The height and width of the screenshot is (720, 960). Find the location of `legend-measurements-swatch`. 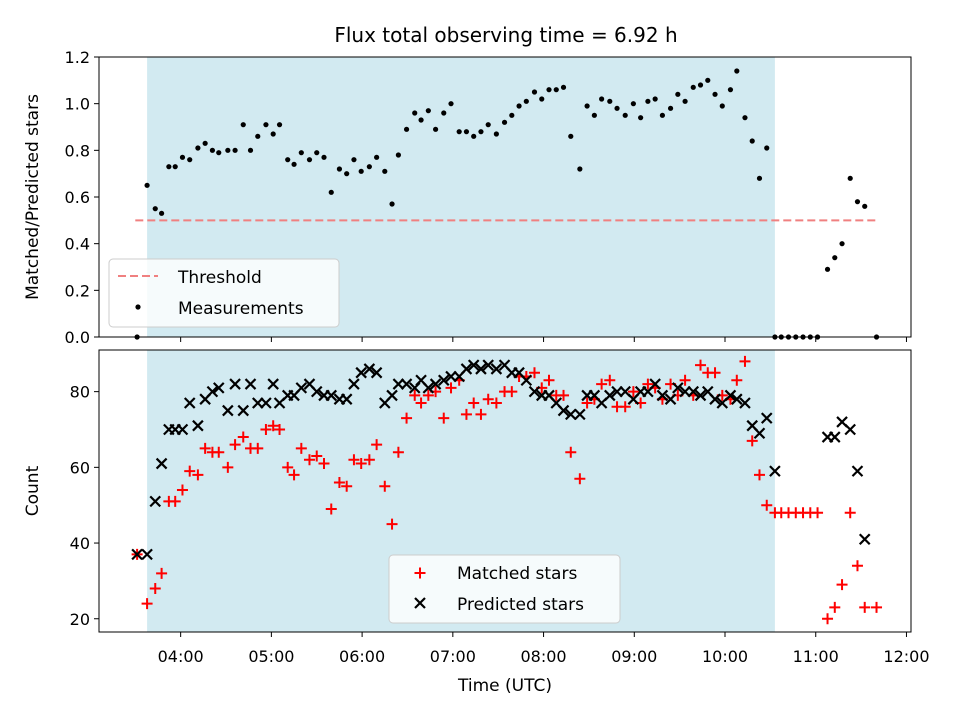

legend-measurements-swatch is located at coordinates (138, 307).